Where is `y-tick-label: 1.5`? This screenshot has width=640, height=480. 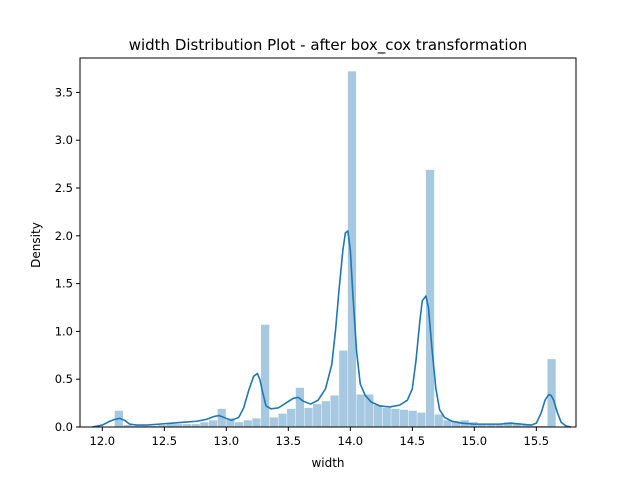
y-tick-label: 1.5 is located at coordinates (64, 284).